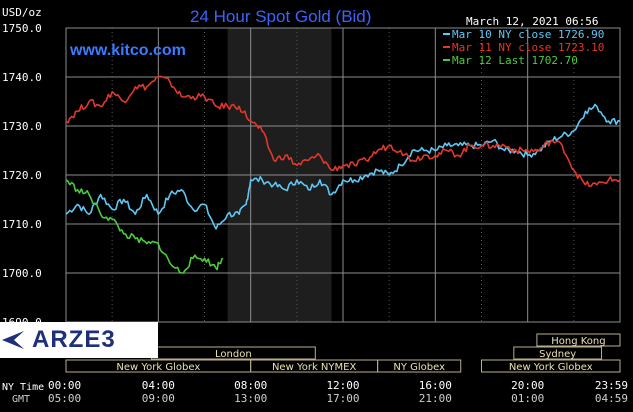  What do you see at coordinates (22, 273) in the screenshot?
I see `y-tick-label: 1700.0` at bounding box center [22, 273].